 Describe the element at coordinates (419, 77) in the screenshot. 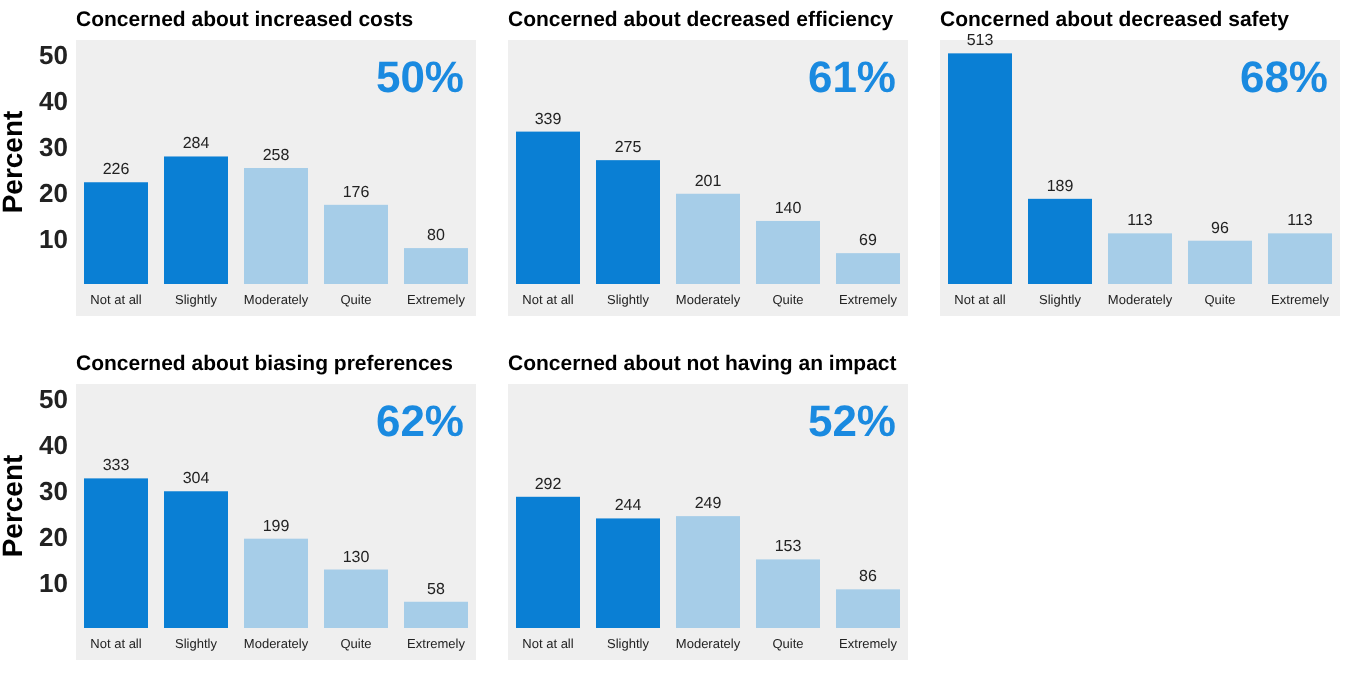

I see `annotation: 50%` at that location.